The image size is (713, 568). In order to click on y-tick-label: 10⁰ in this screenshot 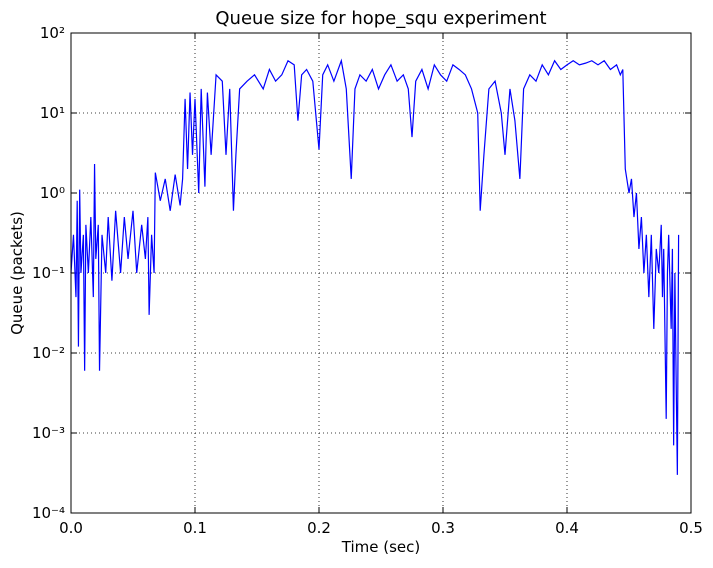, I will do `click(52, 193)`.